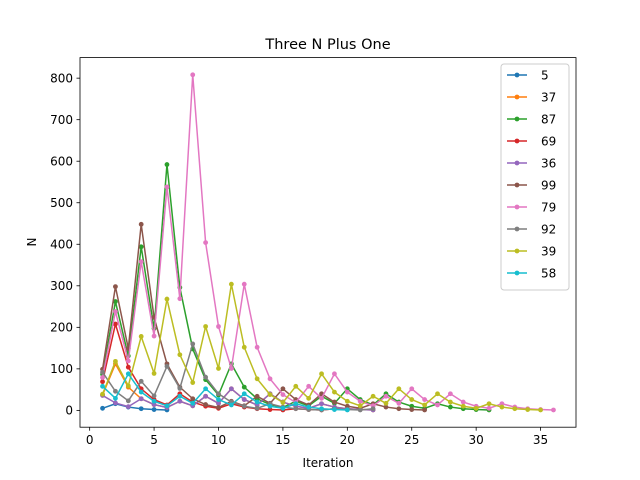  What do you see at coordinates (548, 97) in the screenshot?
I see `legend-label: 37` at bounding box center [548, 97].